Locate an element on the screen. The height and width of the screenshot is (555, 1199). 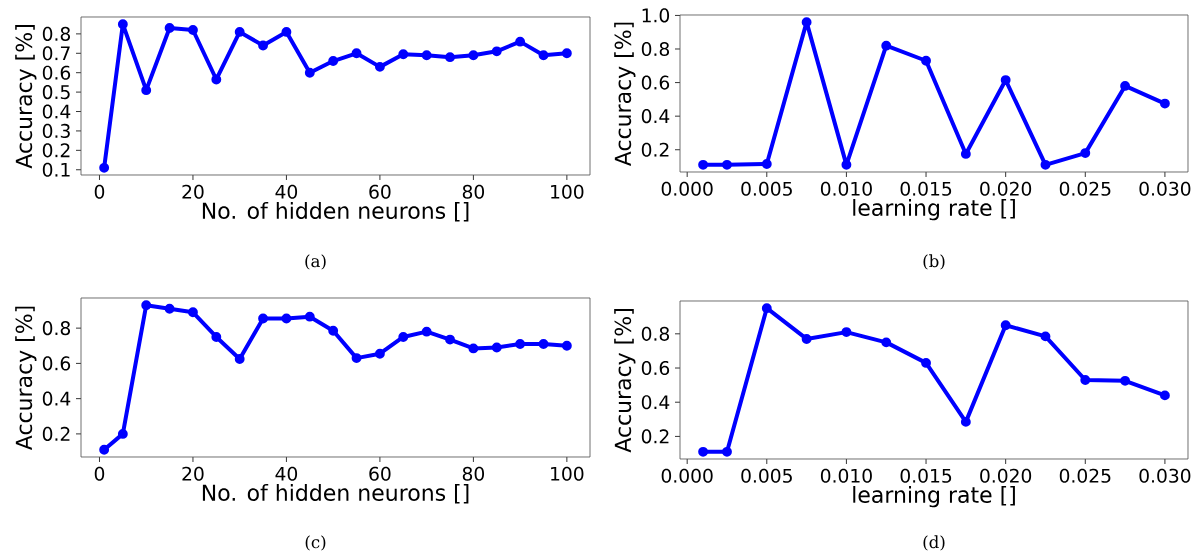
y-tick-label: 0.3 is located at coordinates (56, 130).